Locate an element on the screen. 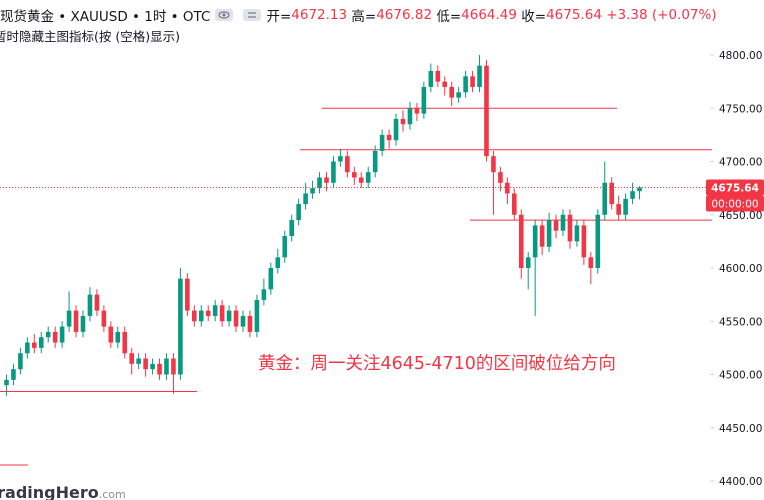  countdown-label: 00:00:00 is located at coordinates (734, 204).